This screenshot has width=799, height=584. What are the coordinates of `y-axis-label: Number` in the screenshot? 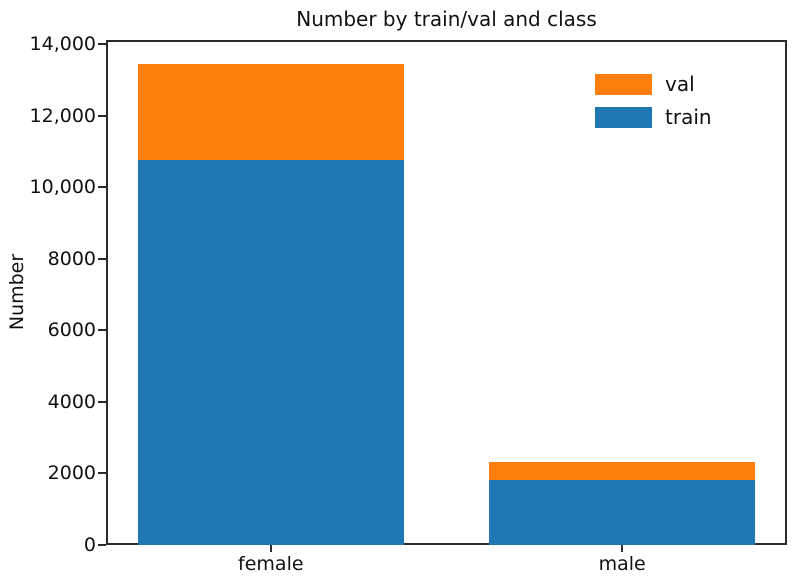 It's located at (17, 292).